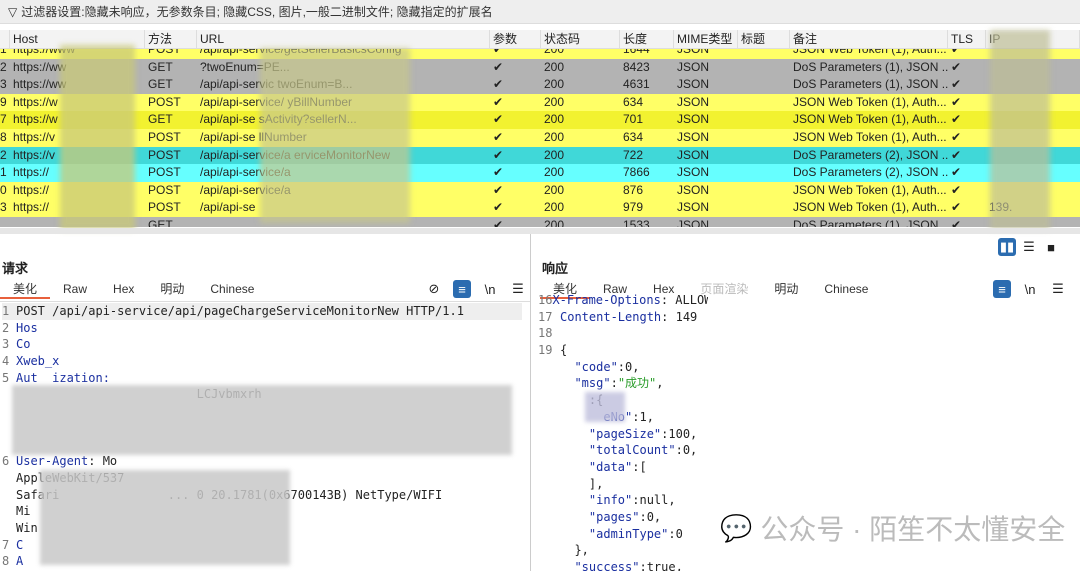 This screenshot has height=571, width=1080. Describe the element at coordinates (1051, 247) in the screenshot. I see `single-pane-icon: ■` at that location.